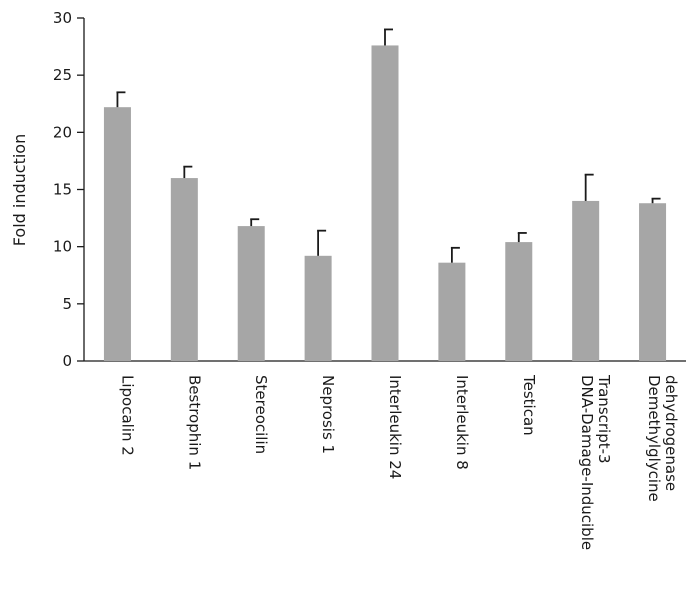 This screenshot has height=603, width=690. Describe the element at coordinates (127, 415) in the screenshot. I see `x-category-label: Lipocalin 2` at that location.